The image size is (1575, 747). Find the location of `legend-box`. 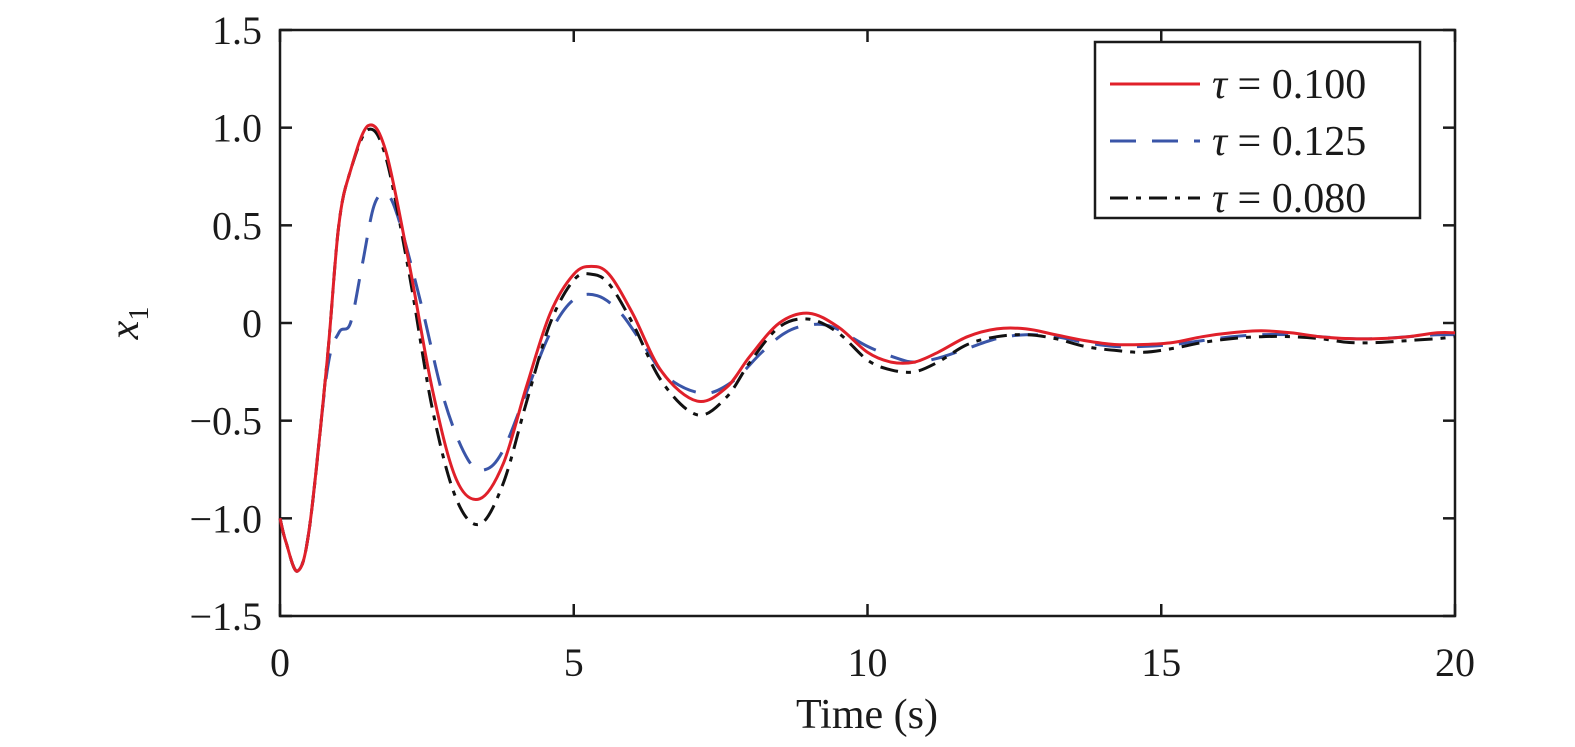

legend-box is located at coordinates (1257, 130).